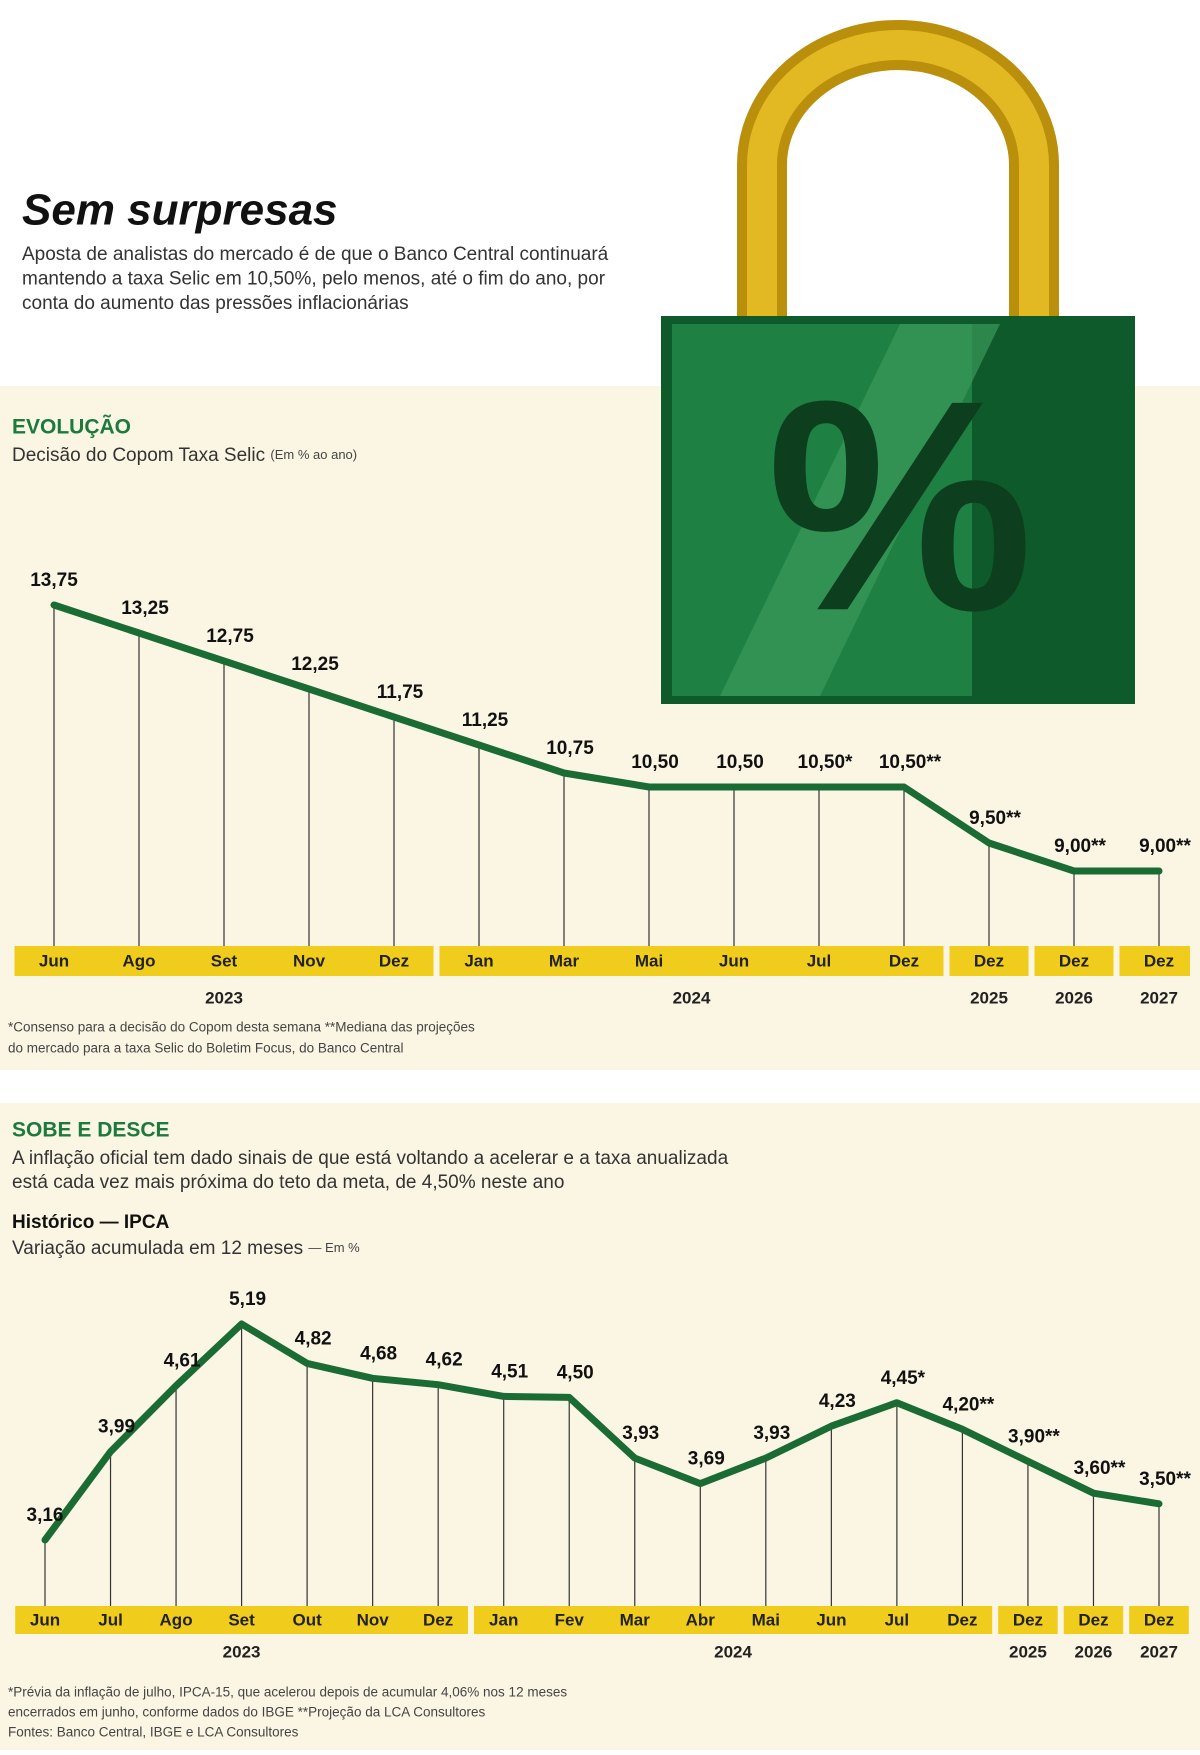 The height and width of the screenshot is (1755, 1200). What do you see at coordinates (635, 1619) in the screenshot?
I see `x-tick-label: Mar` at bounding box center [635, 1619].